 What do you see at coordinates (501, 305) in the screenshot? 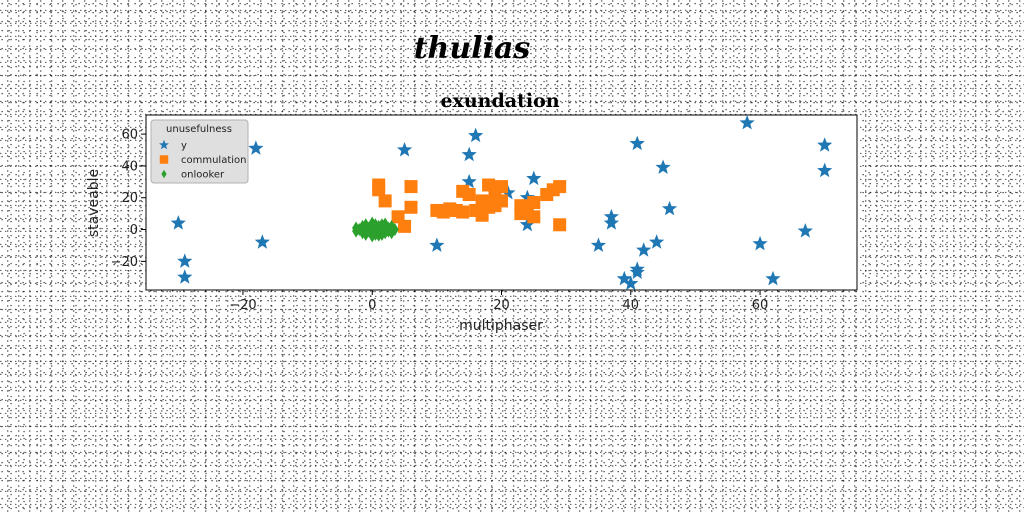
I see `x-tick-label: 20` at bounding box center [501, 305].